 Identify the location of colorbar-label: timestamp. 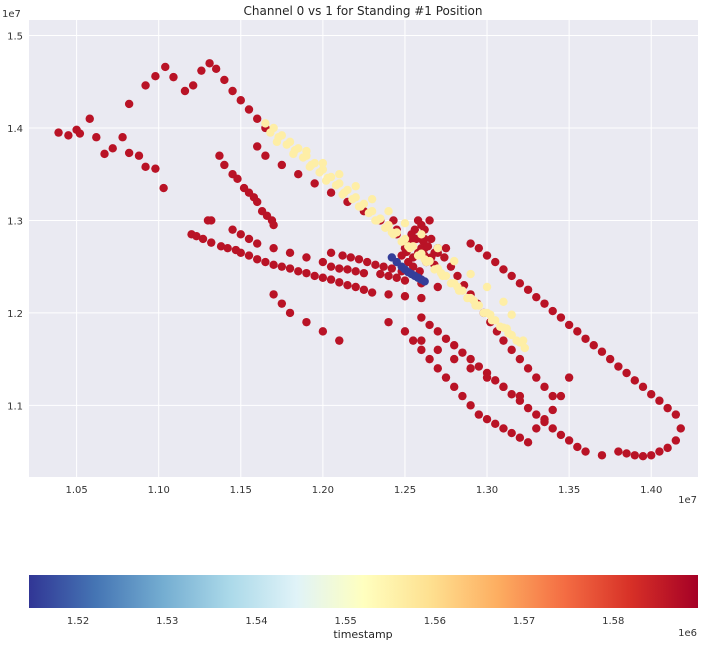
(362, 634).